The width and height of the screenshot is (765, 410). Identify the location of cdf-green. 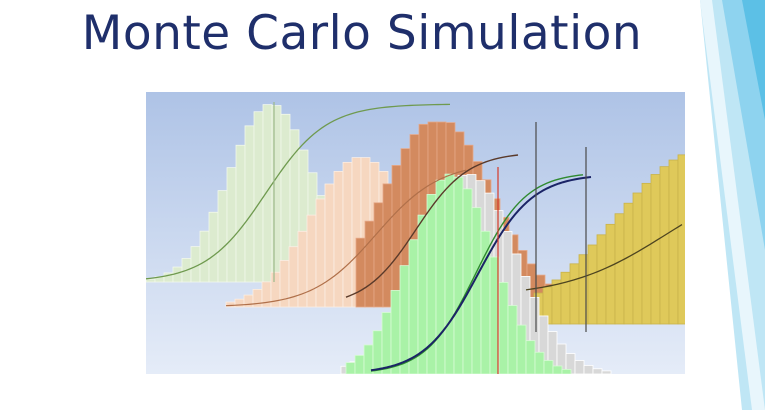
(477, 273).